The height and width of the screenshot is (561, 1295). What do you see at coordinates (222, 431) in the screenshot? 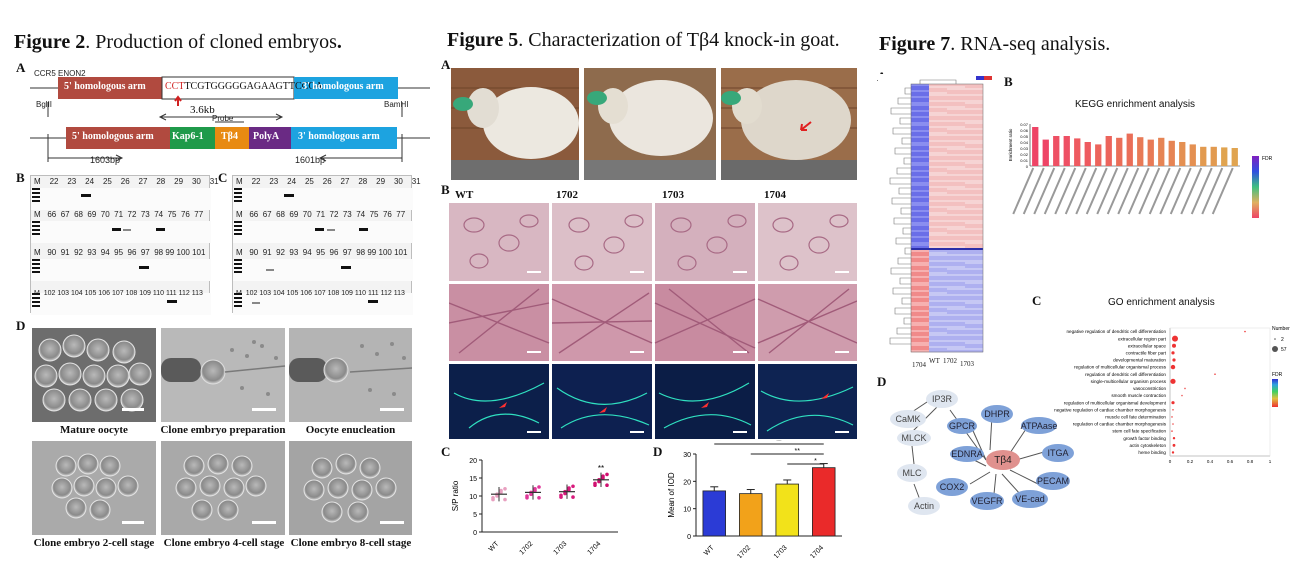
I see `oocyte-photos` at bounding box center [222, 431].